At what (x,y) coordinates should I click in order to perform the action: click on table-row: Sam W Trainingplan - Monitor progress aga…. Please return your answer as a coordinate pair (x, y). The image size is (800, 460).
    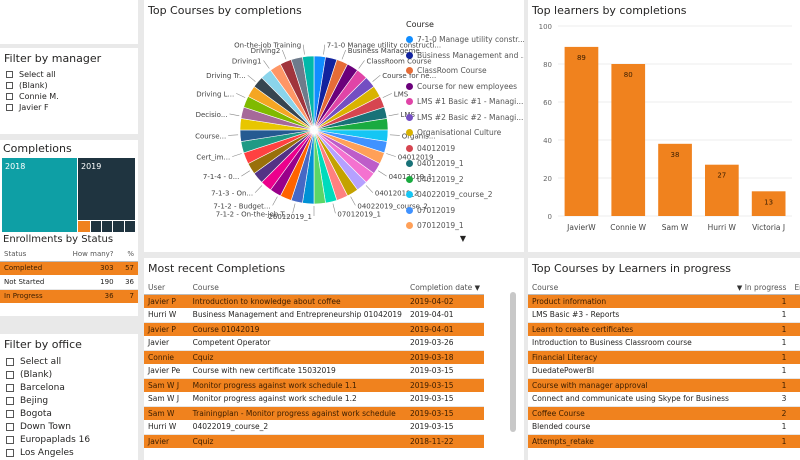
    Looking at the image, I should click on (314, 413).